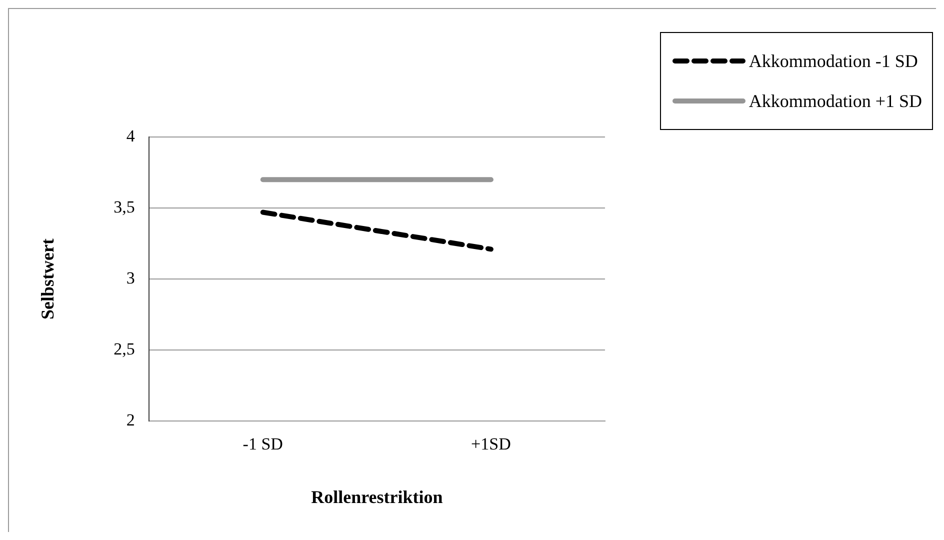  What do you see at coordinates (262, 444) in the screenshot?
I see `x-tick-label: -1 SD` at bounding box center [262, 444].